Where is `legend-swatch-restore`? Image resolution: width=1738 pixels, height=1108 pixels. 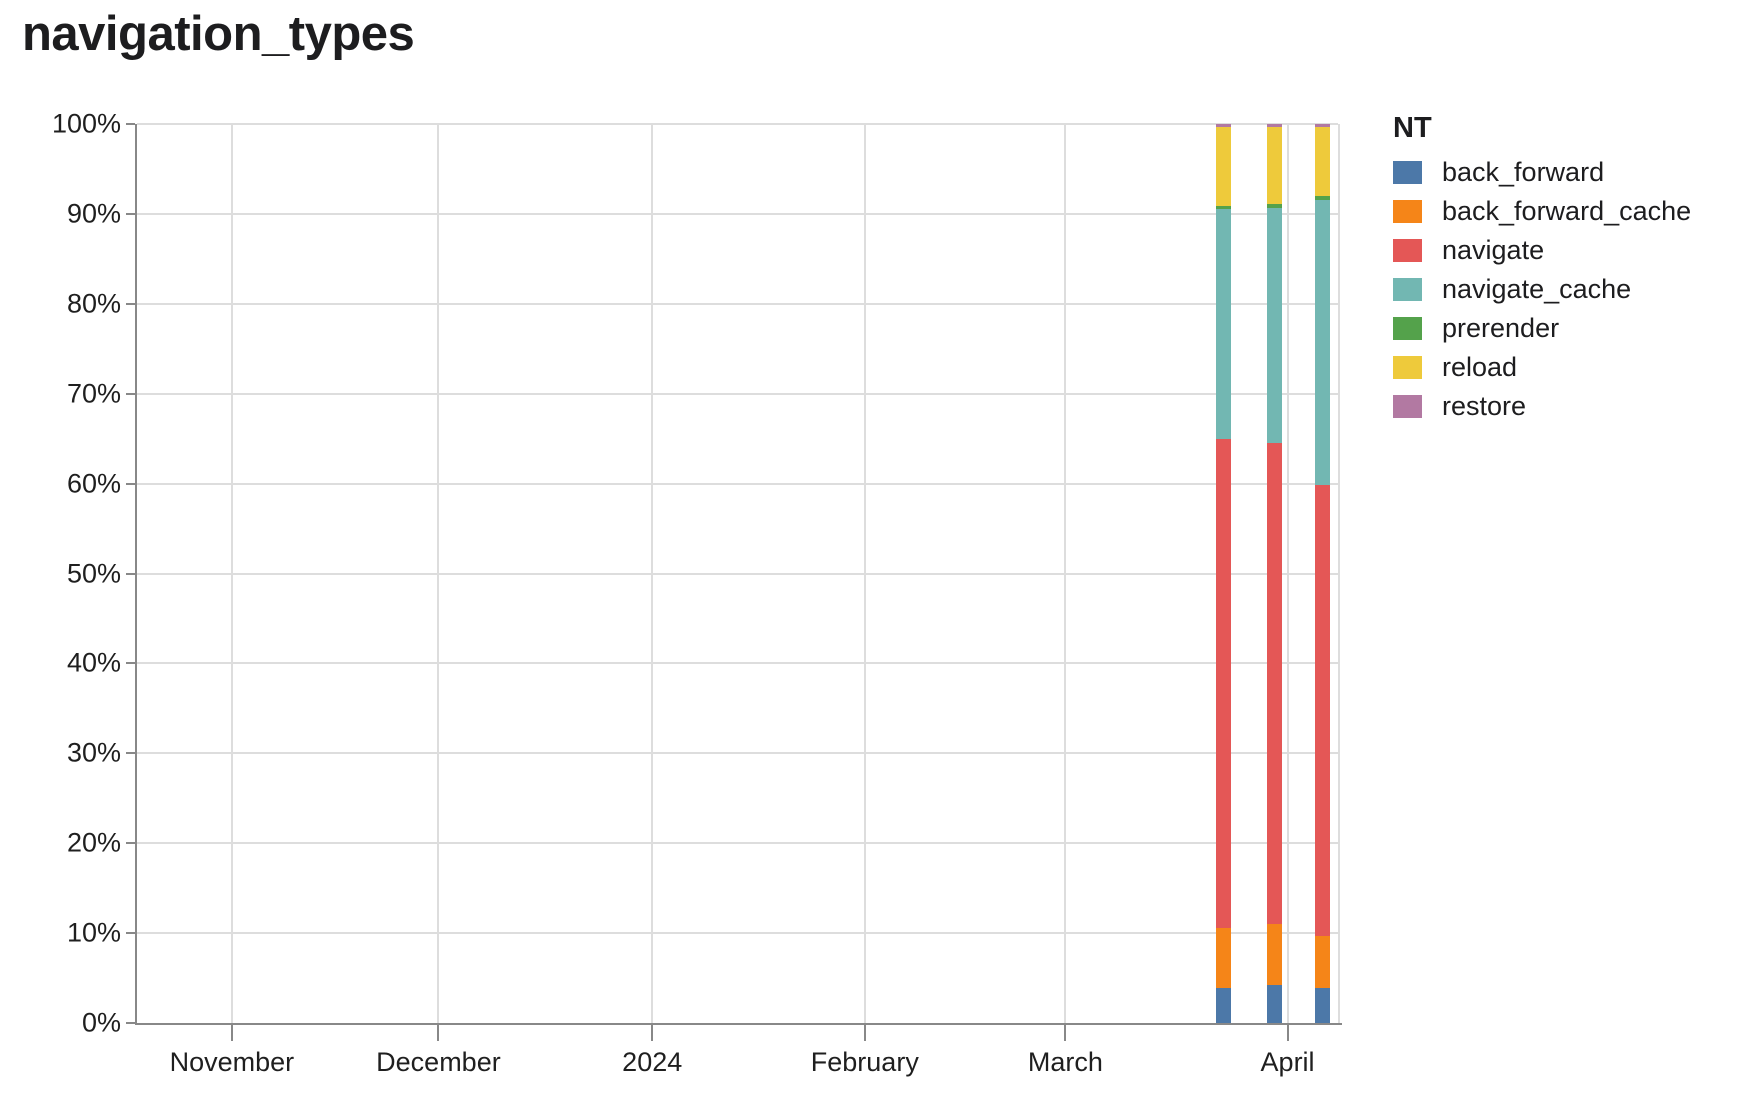 legend-swatch-restore is located at coordinates (1407, 406).